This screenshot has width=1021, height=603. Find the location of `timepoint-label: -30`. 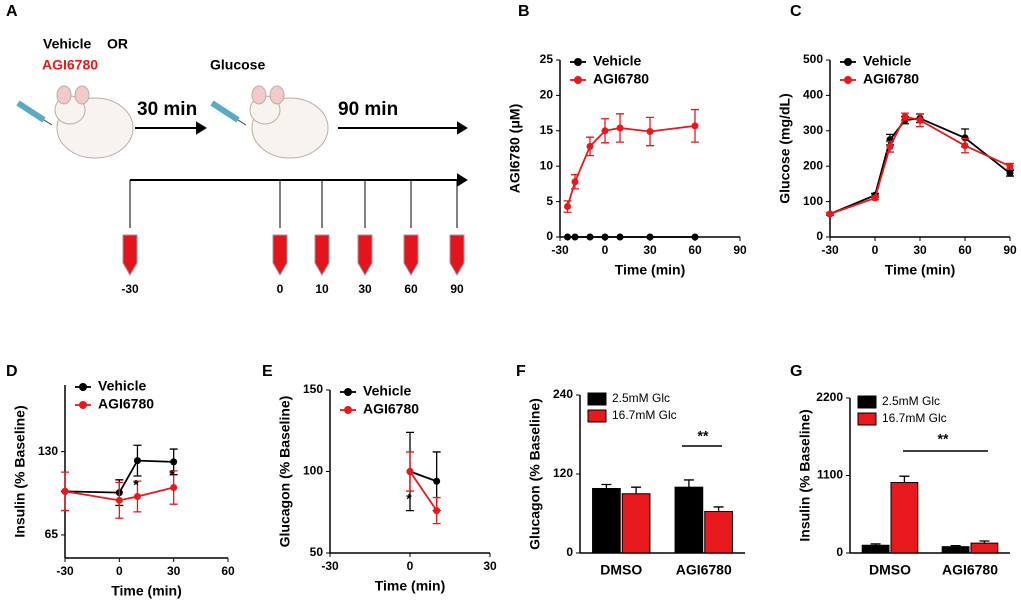

timepoint-label: -30 is located at coordinates (130, 289).